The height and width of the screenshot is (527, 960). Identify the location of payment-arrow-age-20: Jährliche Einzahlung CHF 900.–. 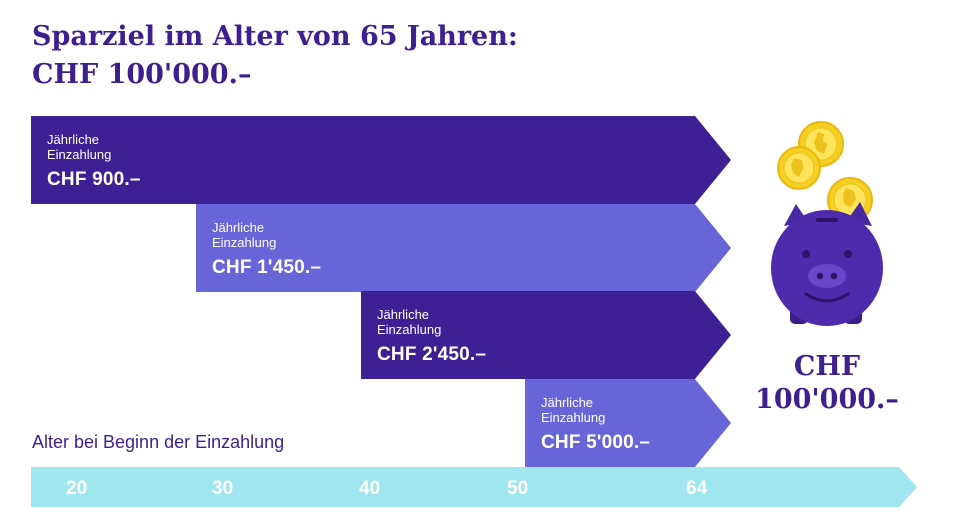
(381, 160).